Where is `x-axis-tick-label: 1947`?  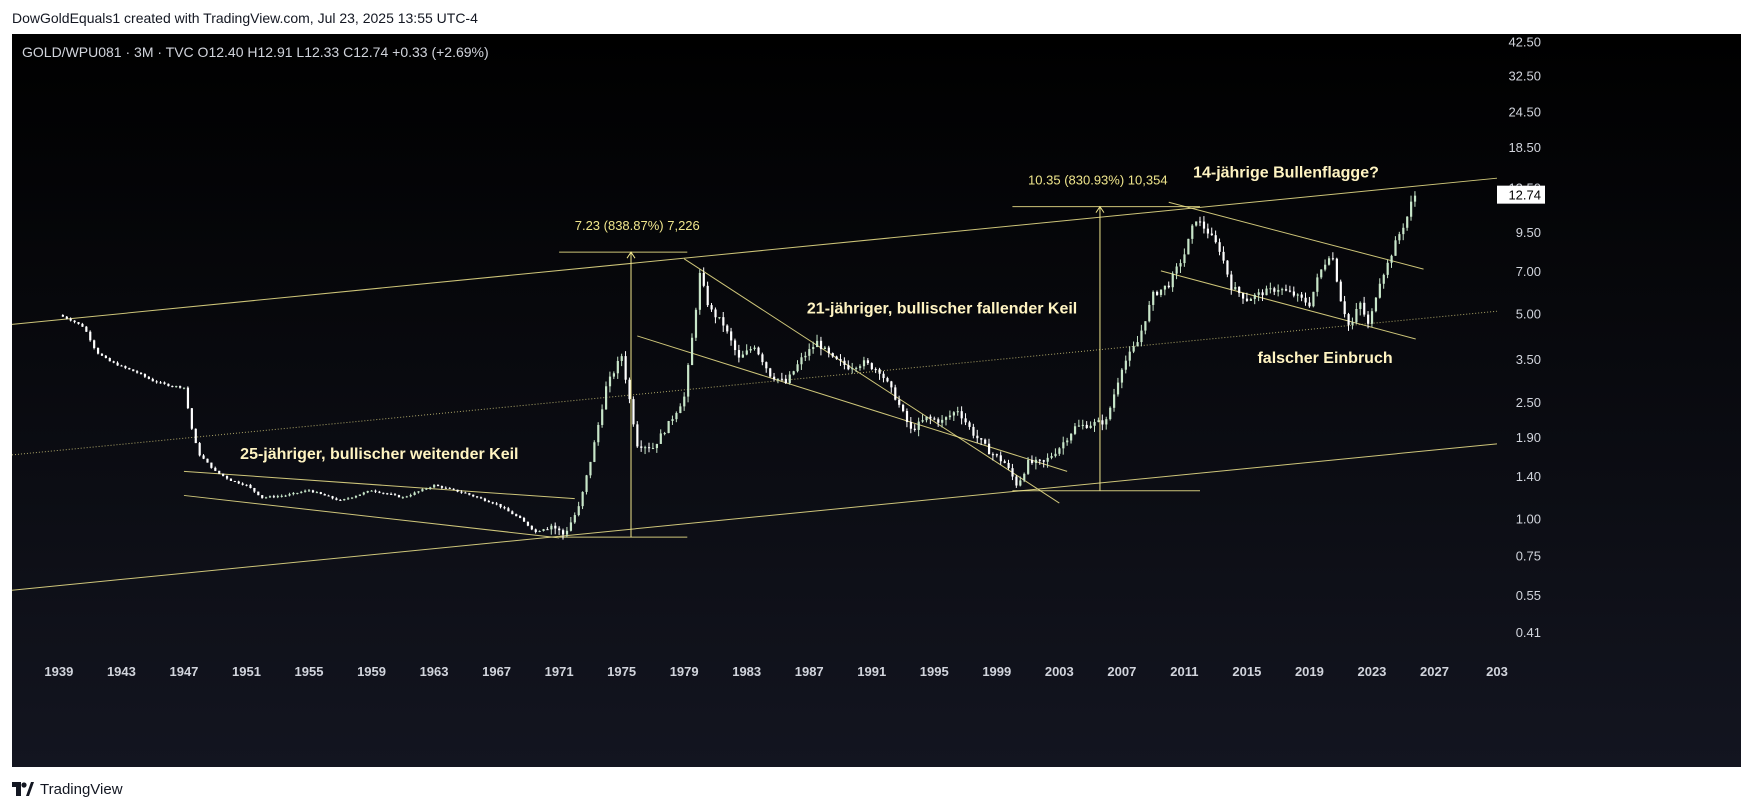 x-axis-tick-label: 1947 is located at coordinates (183, 671).